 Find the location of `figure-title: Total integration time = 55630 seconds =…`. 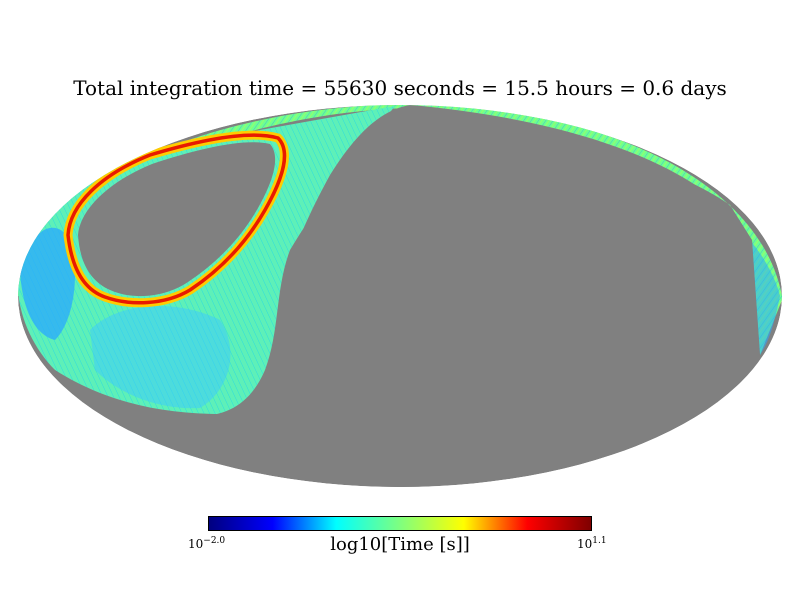

figure-title: Total integration time = 55630 seconds =… is located at coordinates (400, 88).